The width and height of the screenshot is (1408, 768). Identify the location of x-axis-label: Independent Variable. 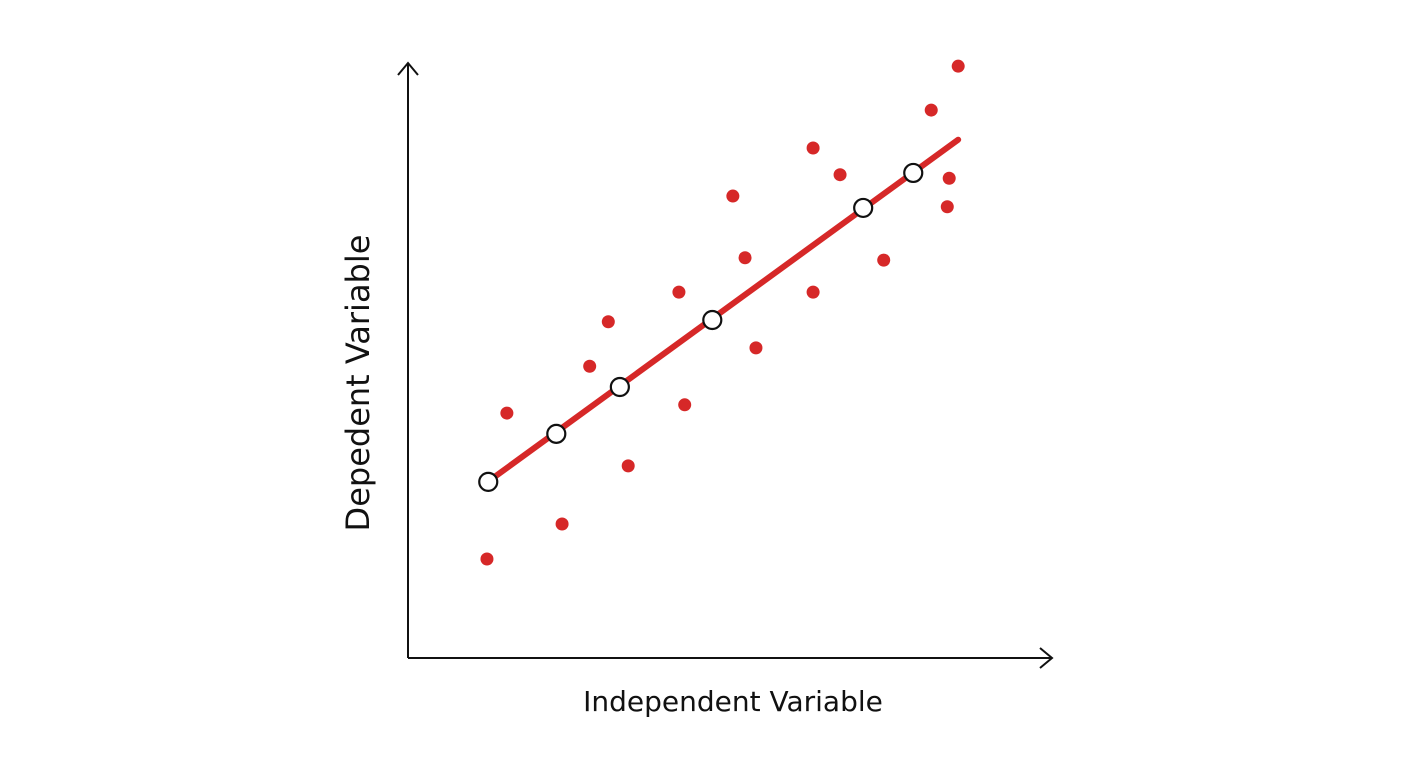
(733, 701).